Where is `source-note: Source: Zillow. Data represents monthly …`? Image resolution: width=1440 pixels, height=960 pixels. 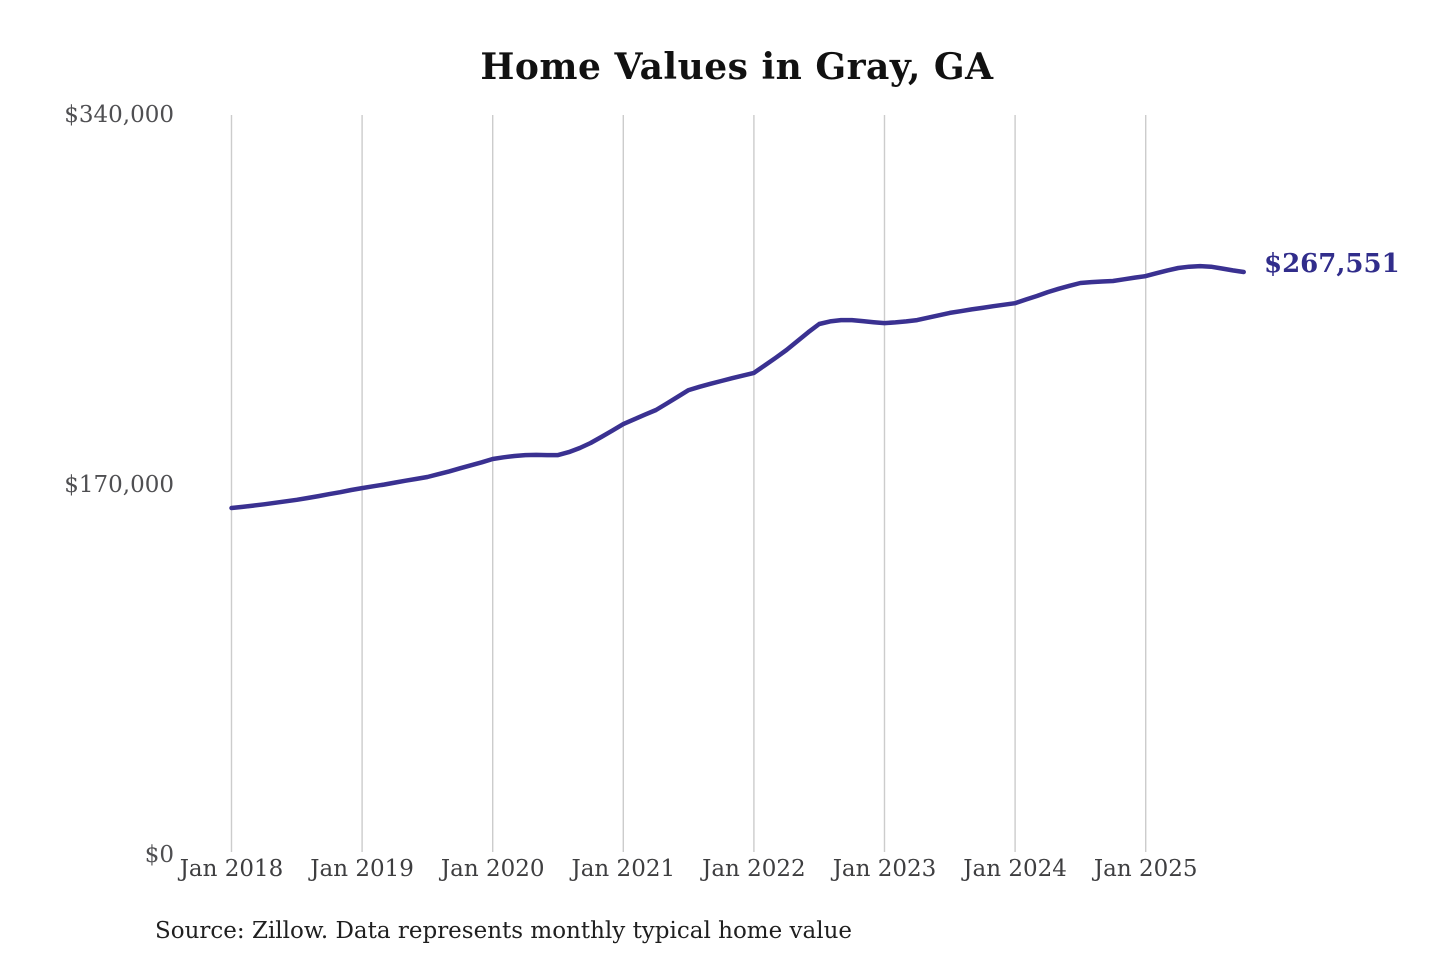
source-note: Source: Zillow. Data represents monthly … is located at coordinates (504, 931).